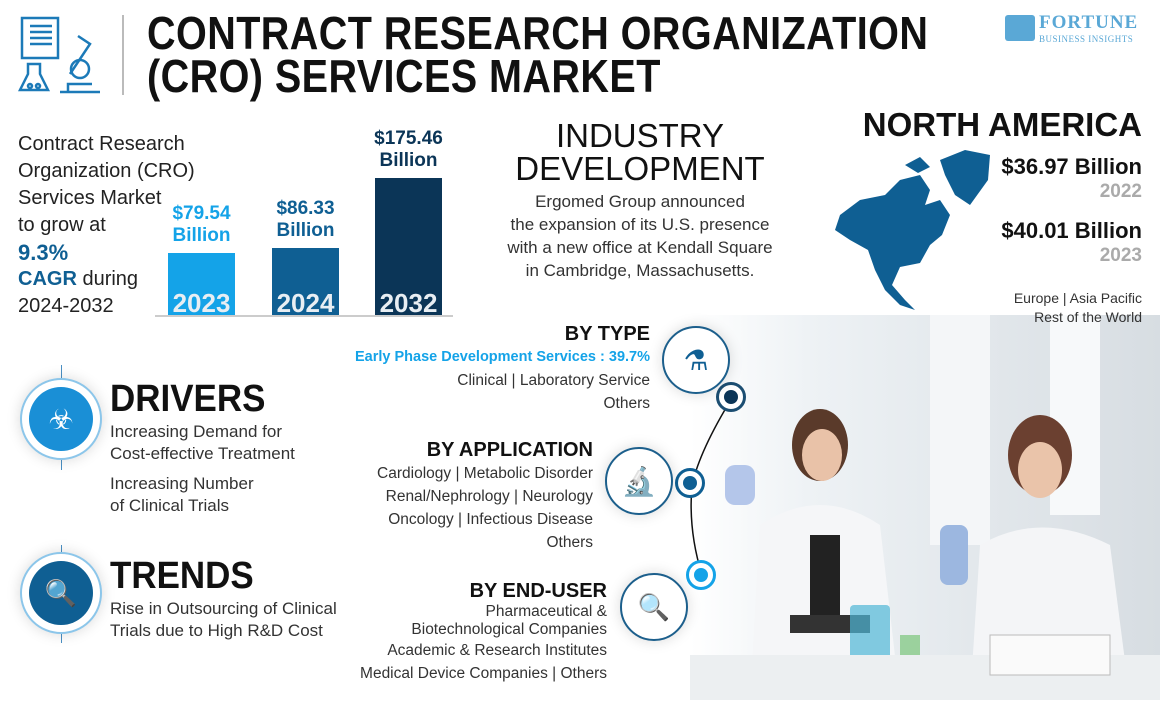  What do you see at coordinates (201, 285) in the screenshot?
I see `bar-2023: 2023` at bounding box center [201, 285].